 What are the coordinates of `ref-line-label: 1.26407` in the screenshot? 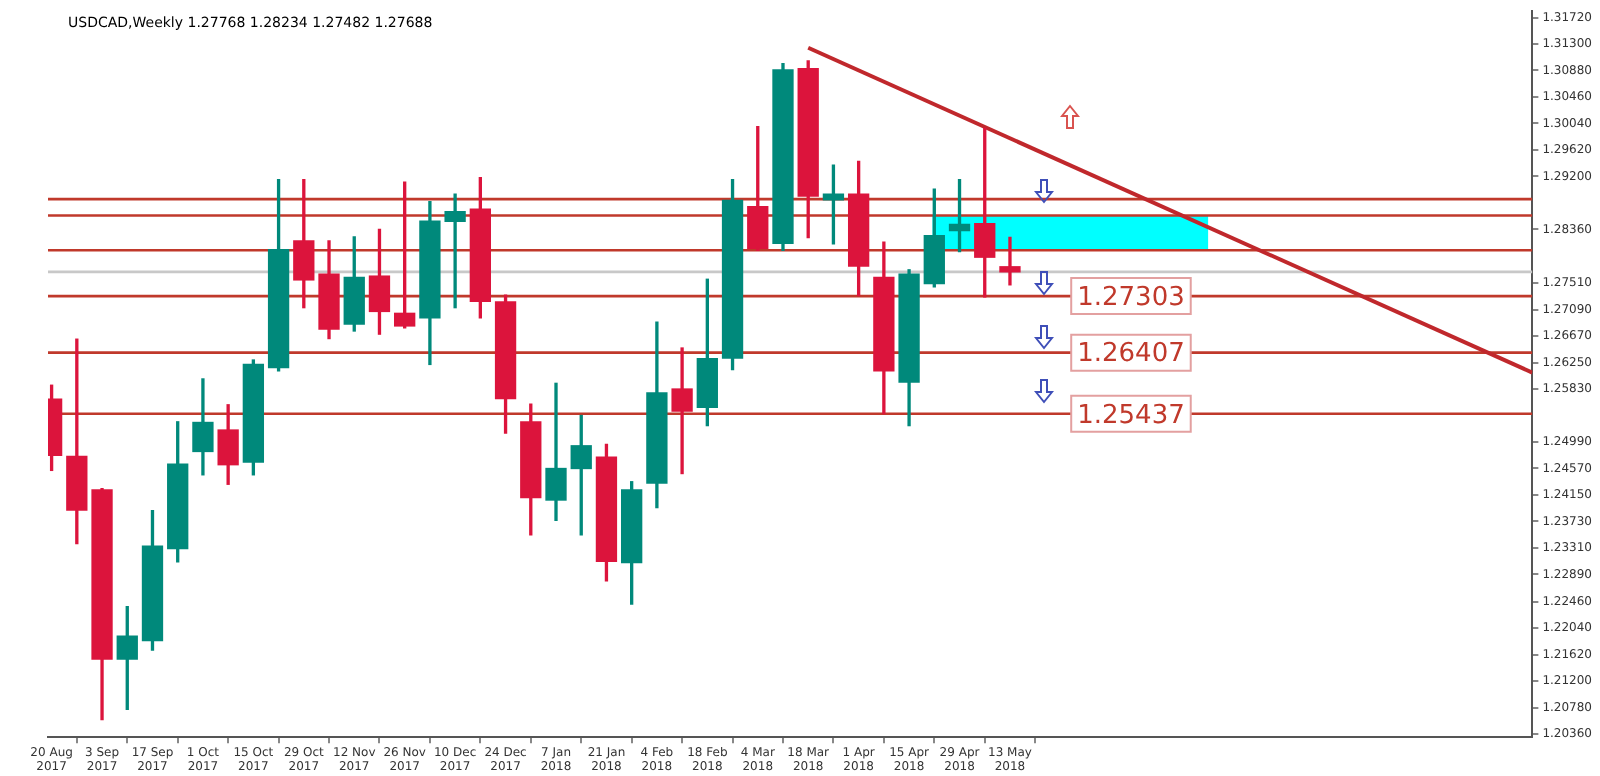 It's located at (1131, 354).